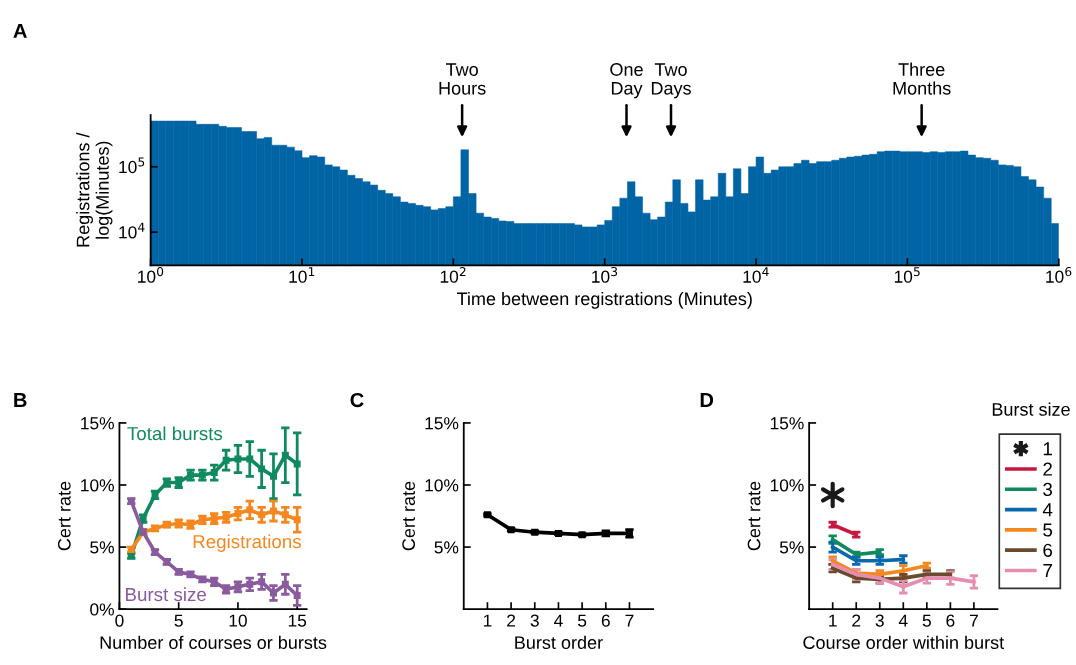  Describe the element at coordinates (559, 642) in the screenshot. I see `x-axis-title: Burst order` at that location.